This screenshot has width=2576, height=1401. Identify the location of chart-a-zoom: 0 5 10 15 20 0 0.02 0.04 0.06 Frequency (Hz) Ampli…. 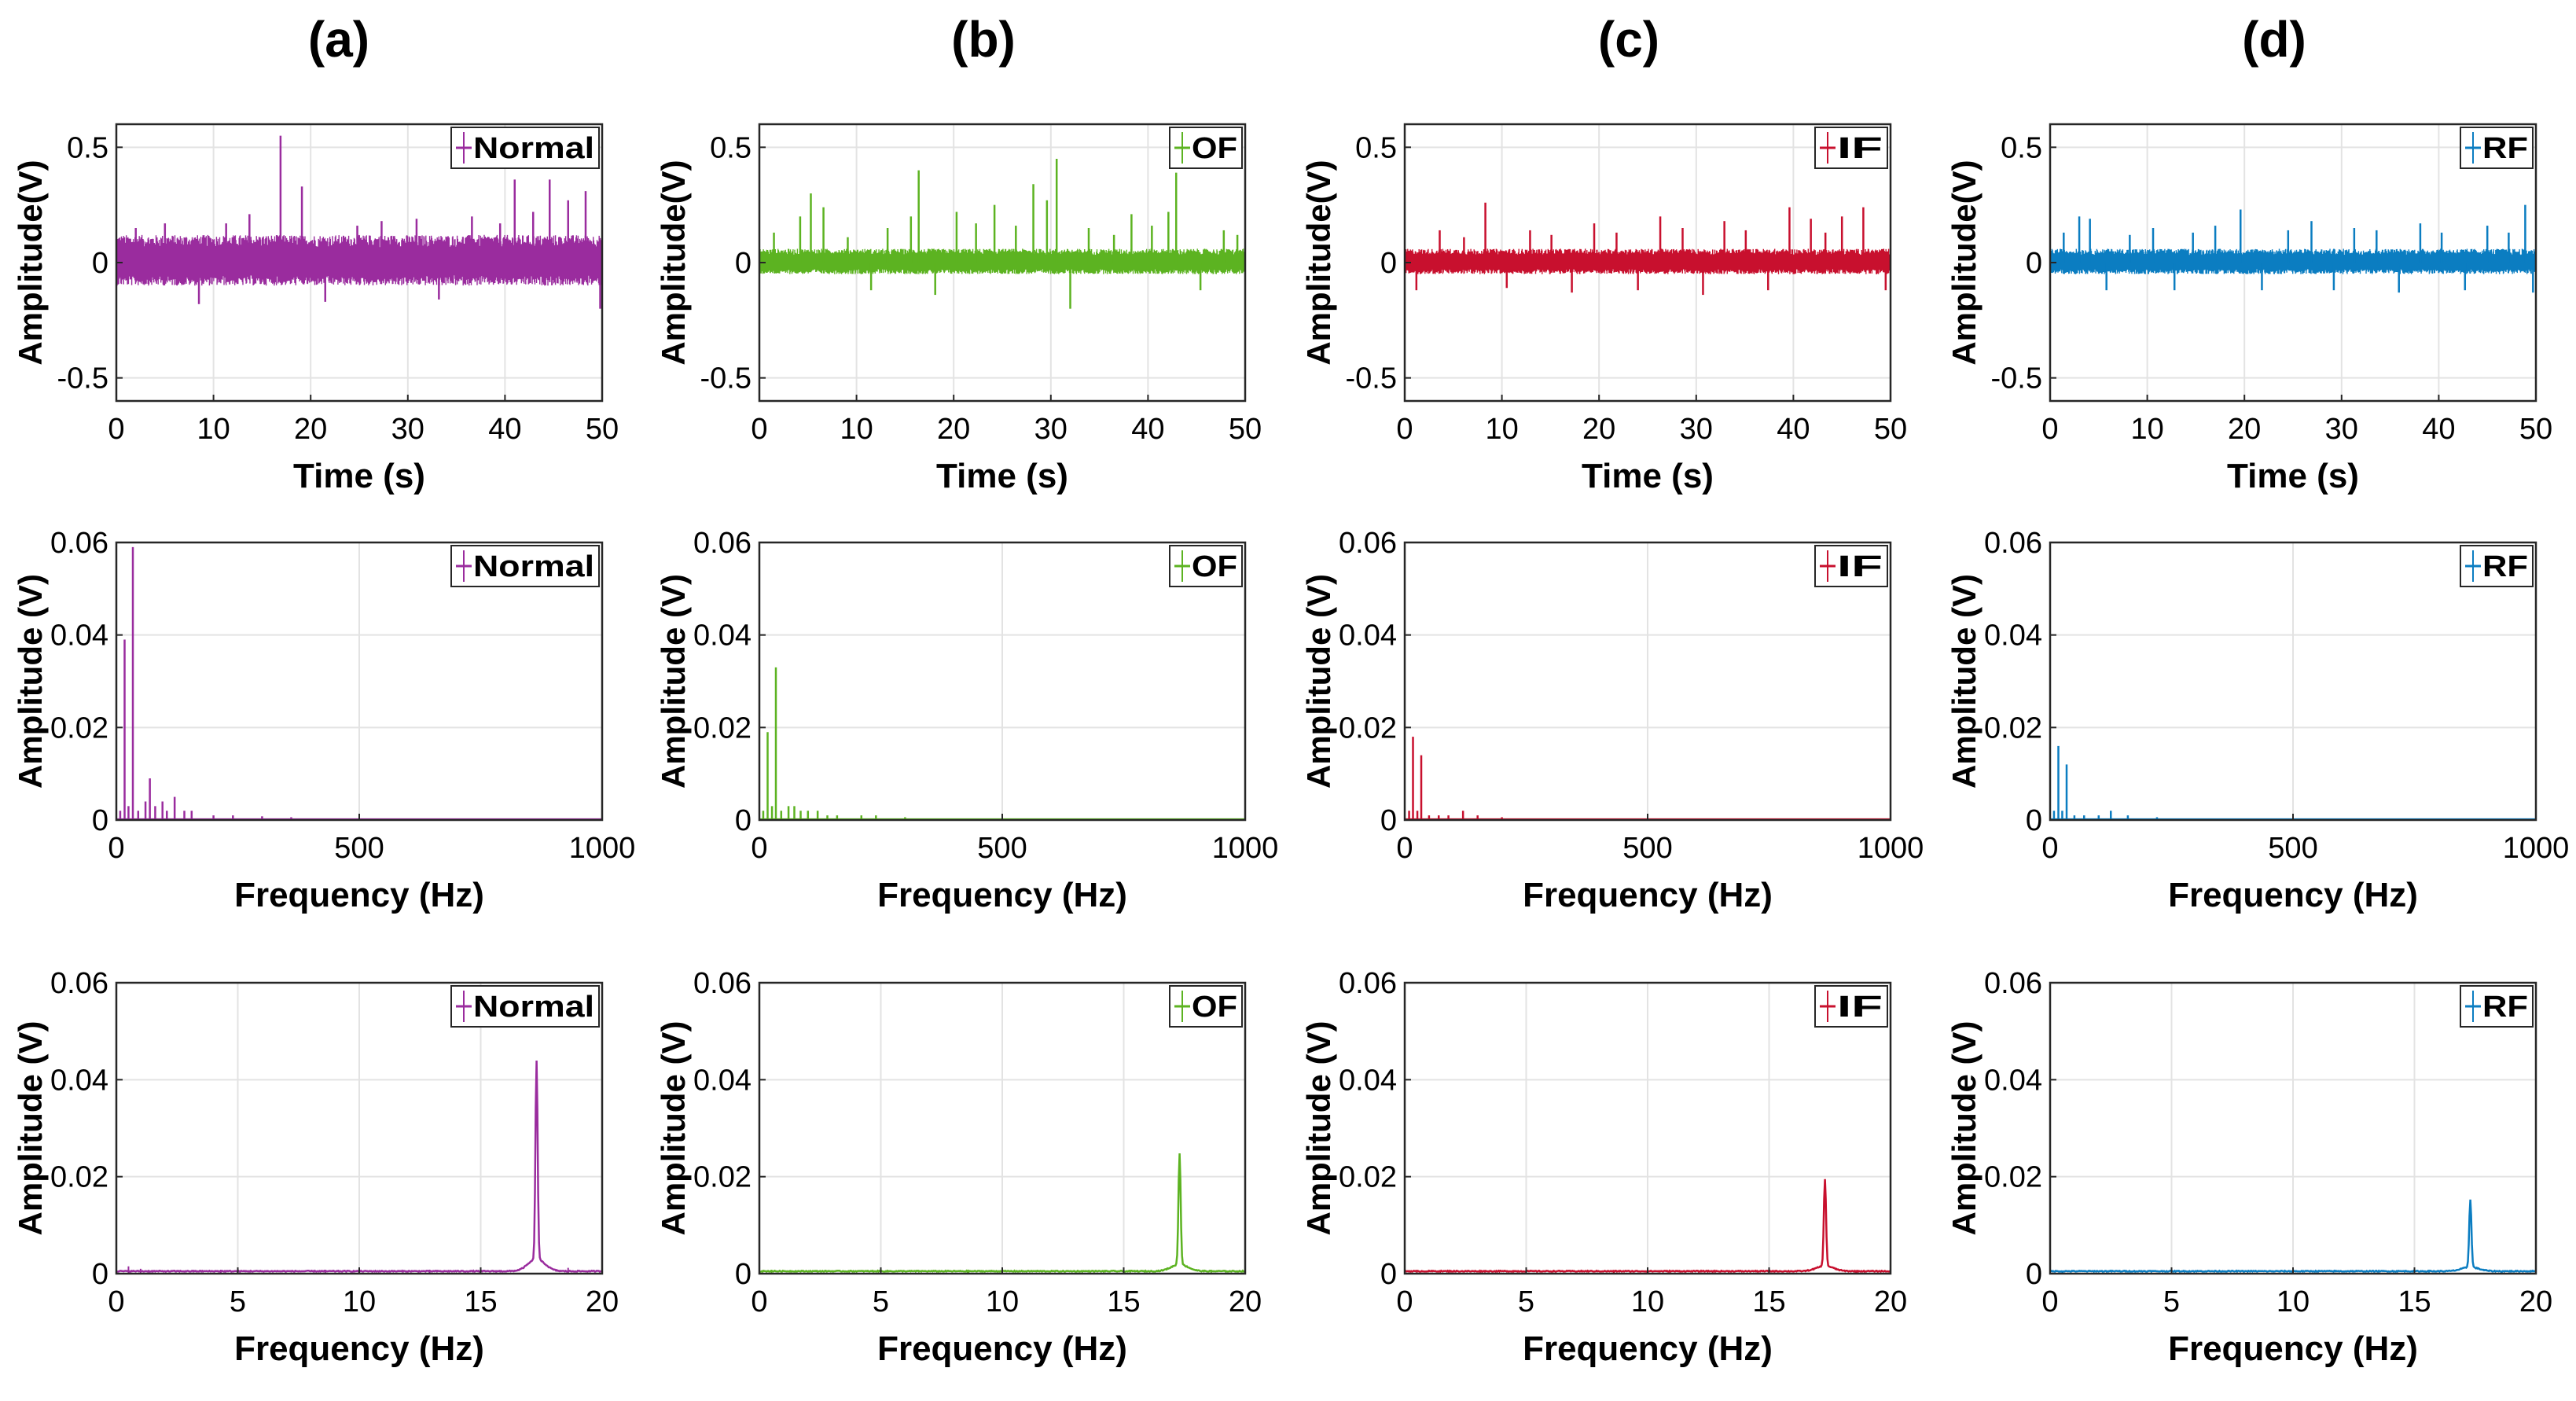
(315, 1167).